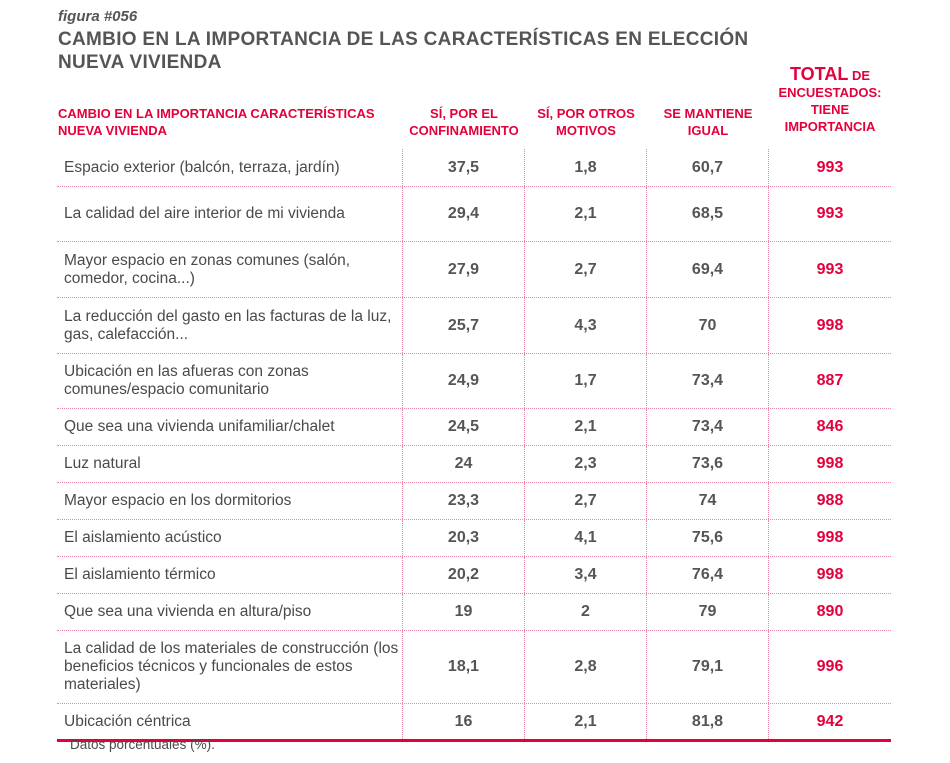  What do you see at coordinates (586, 575) in the screenshot?
I see `other-reasons-cell: 3,4` at bounding box center [586, 575].